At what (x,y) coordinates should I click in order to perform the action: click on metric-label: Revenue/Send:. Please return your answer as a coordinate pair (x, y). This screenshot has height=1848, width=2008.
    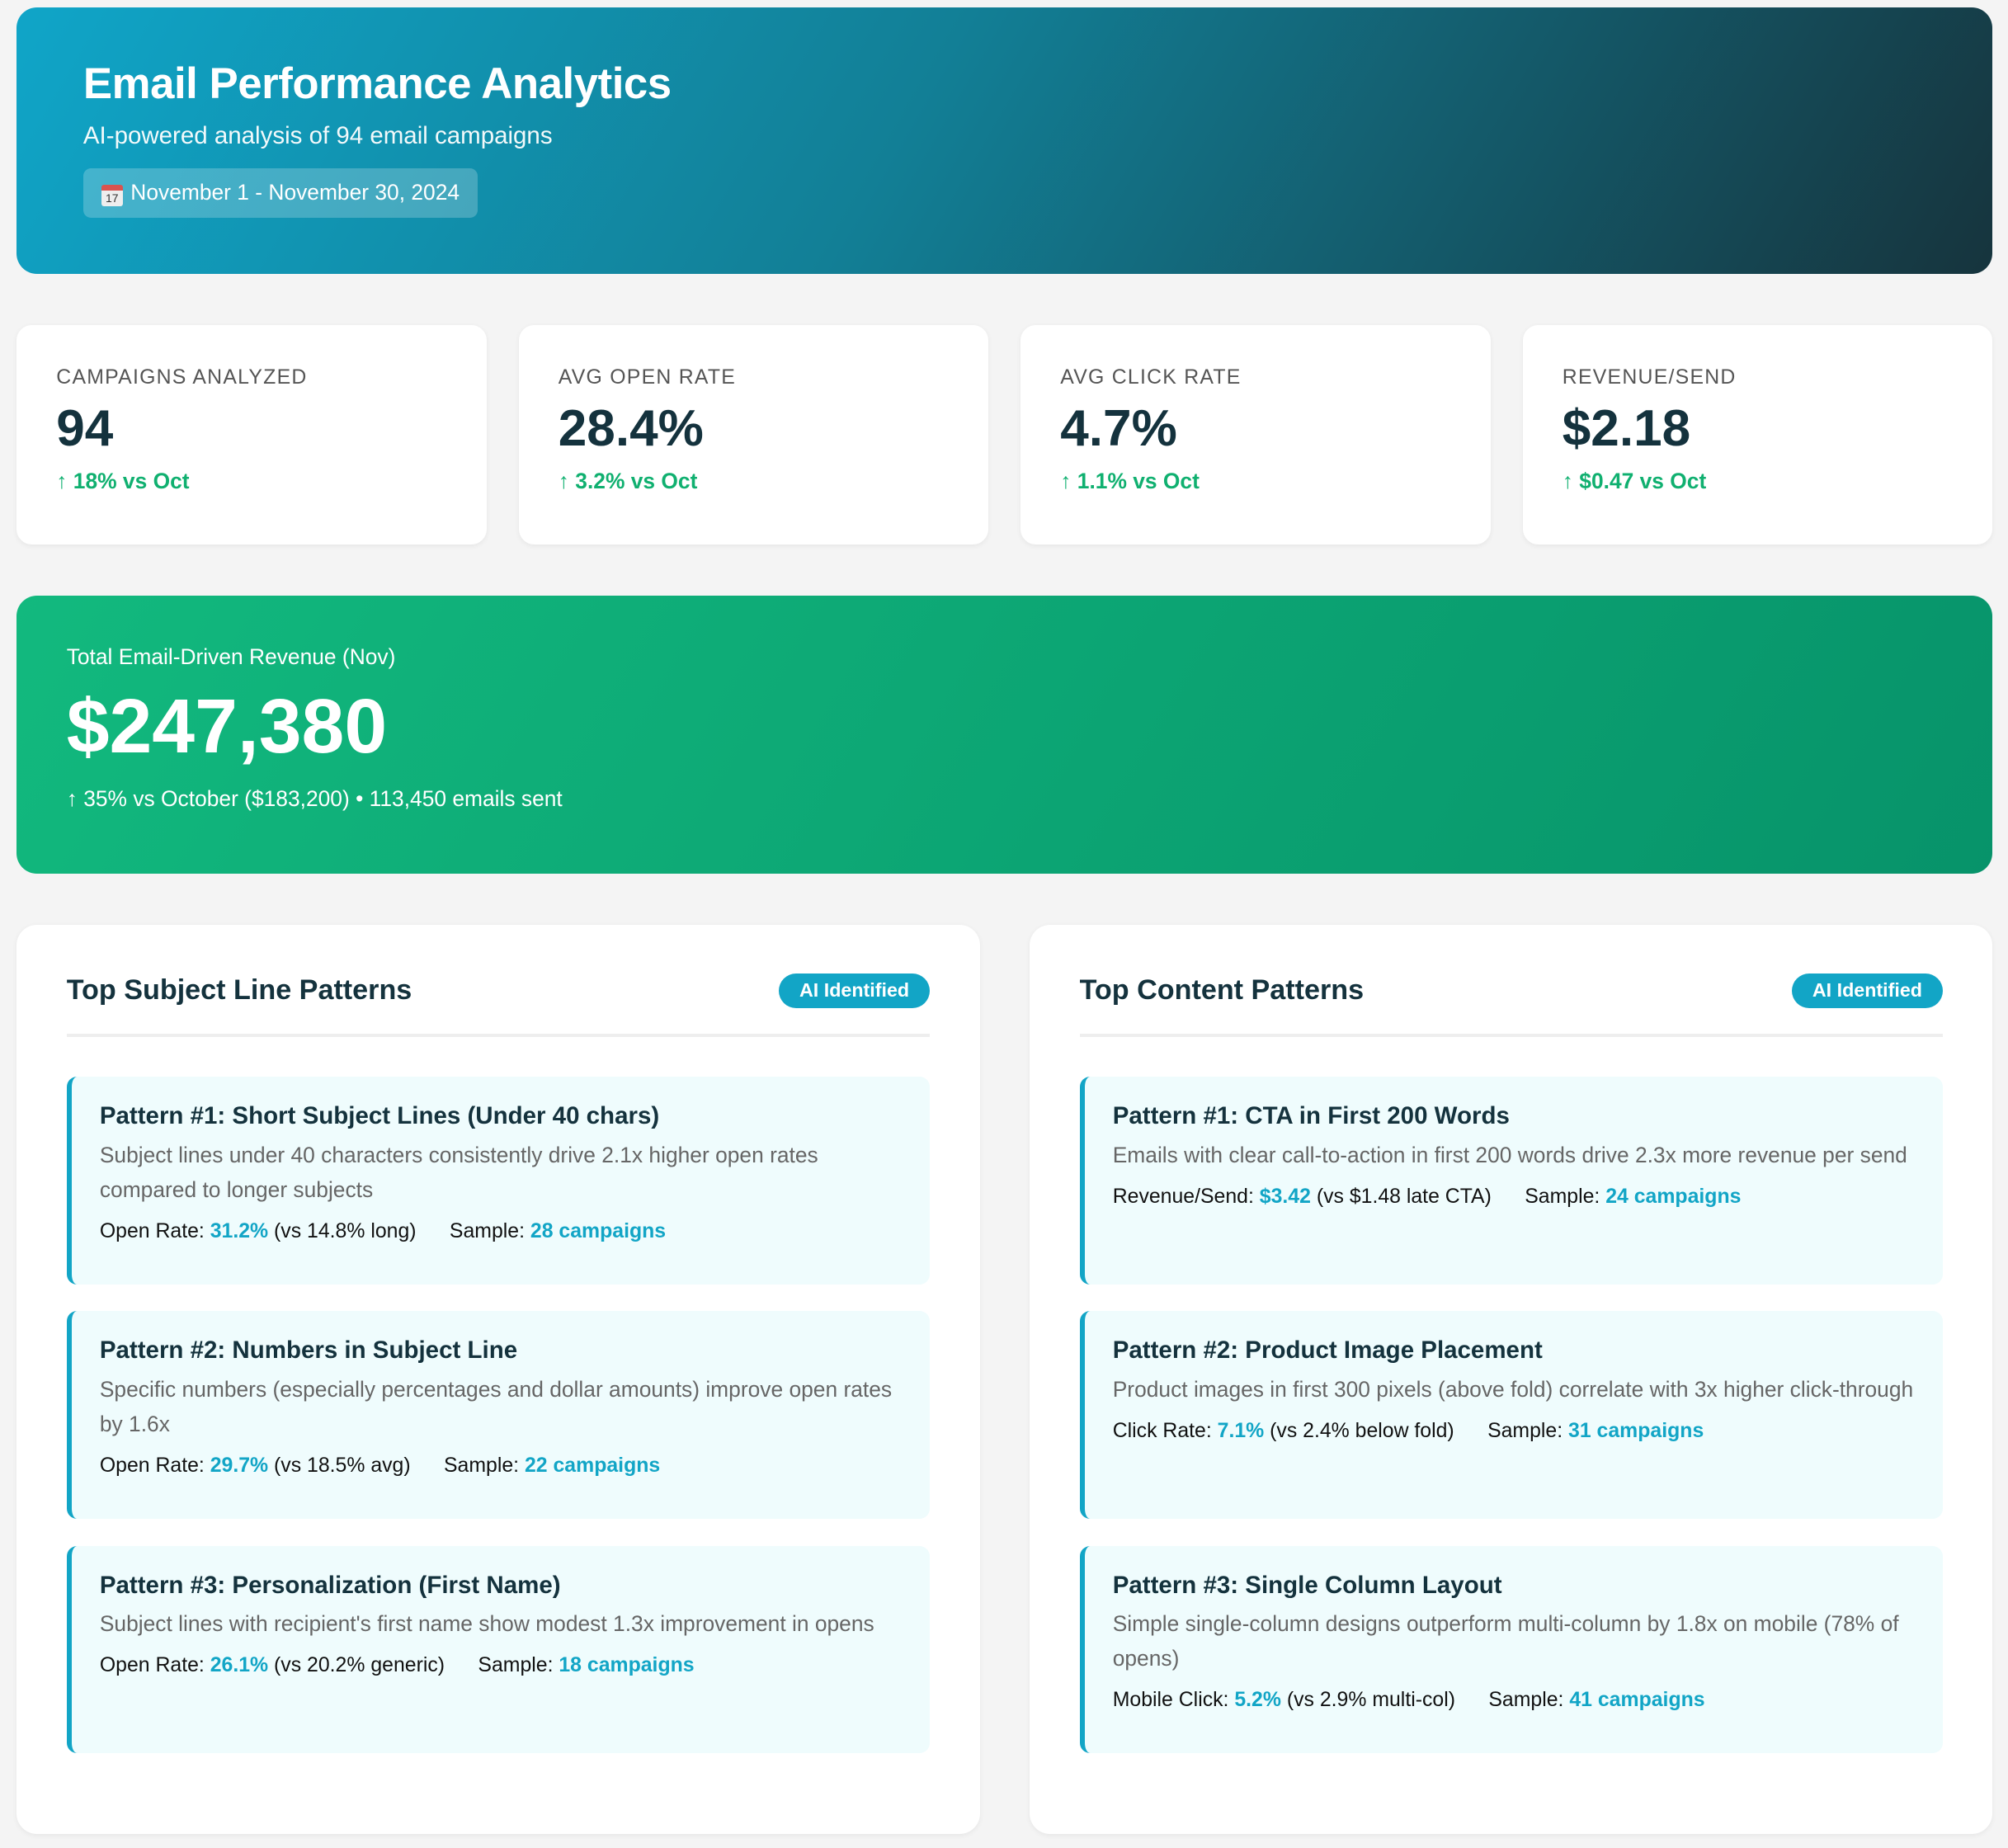
    Looking at the image, I should click on (1186, 1197).